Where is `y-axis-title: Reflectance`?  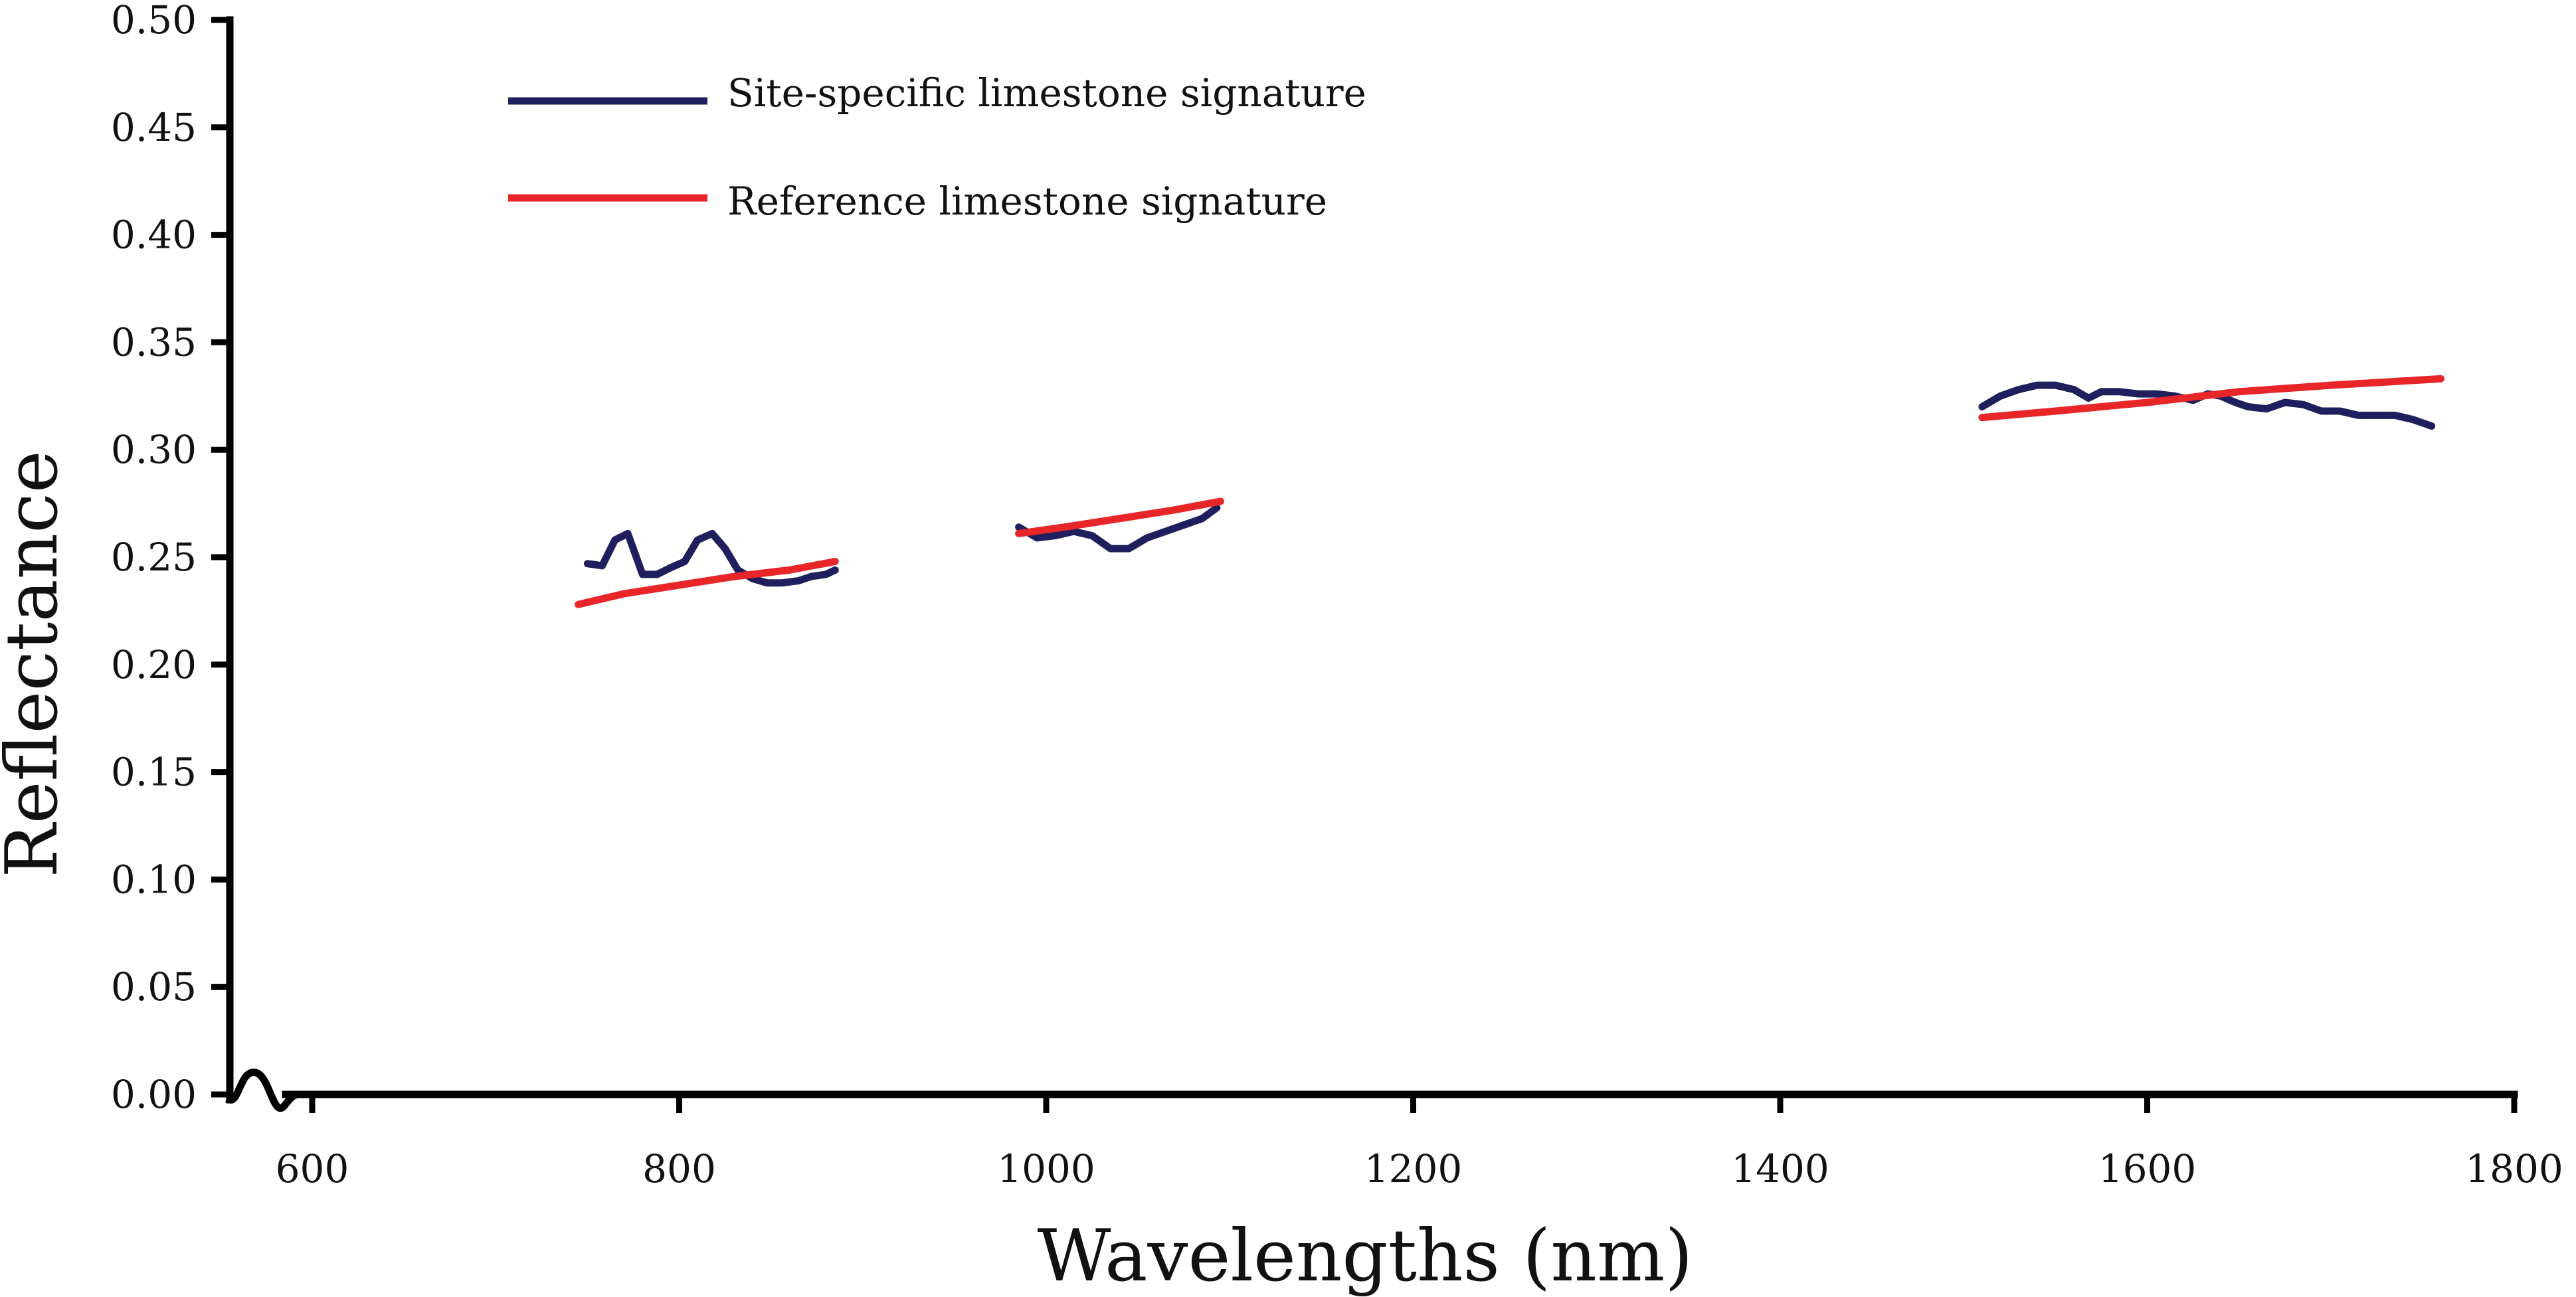
y-axis-title: Reflectance is located at coordinates (37, 663).